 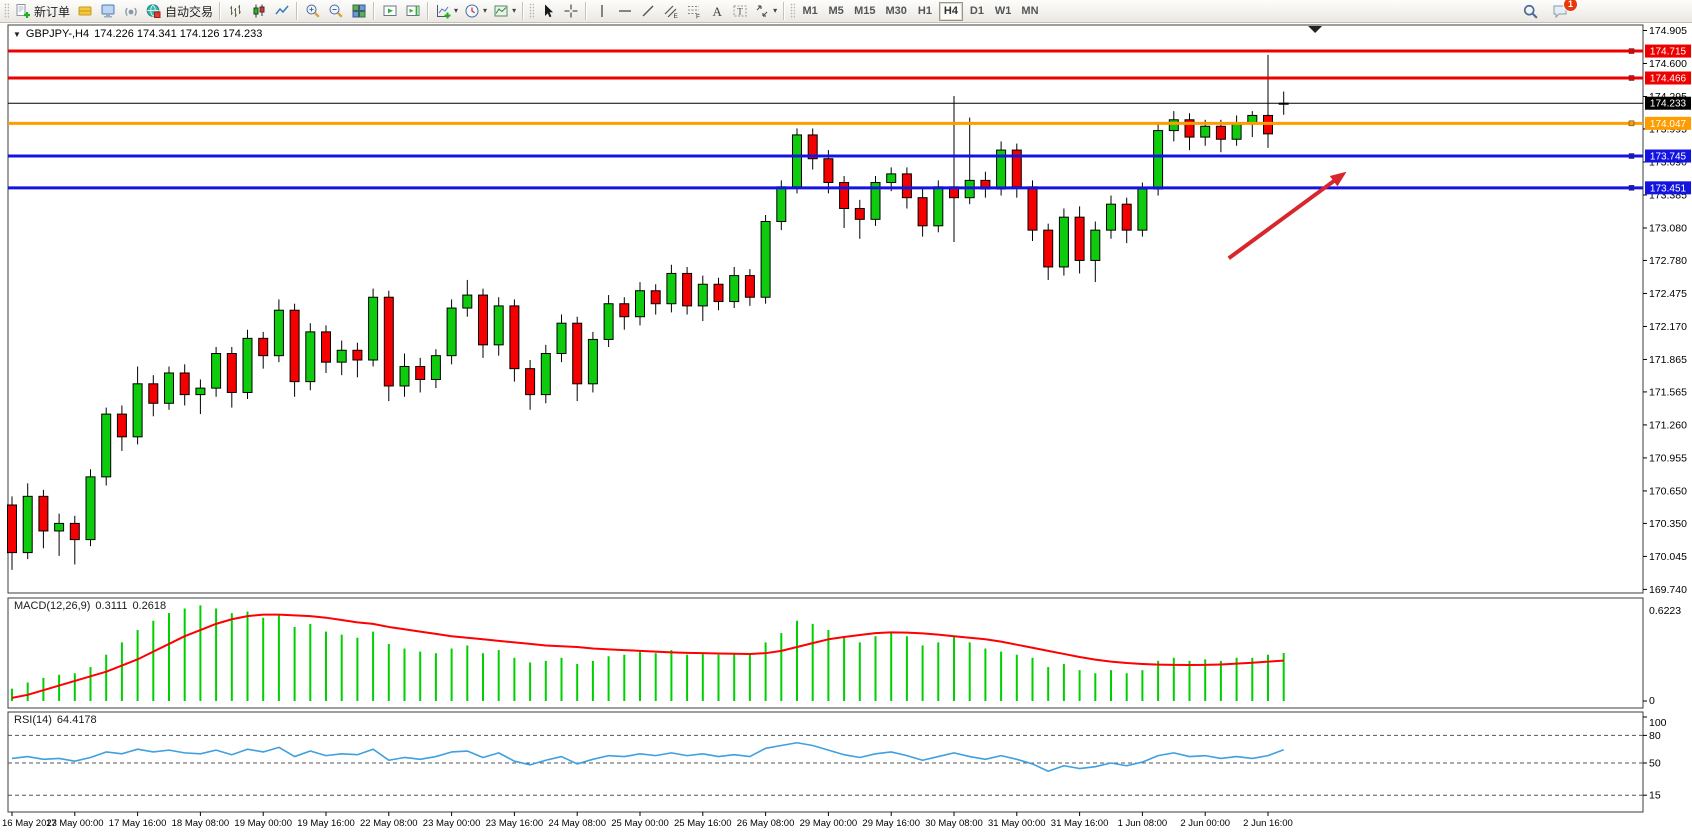 I want to click on cursor-icon, so click(x=548, y=11).